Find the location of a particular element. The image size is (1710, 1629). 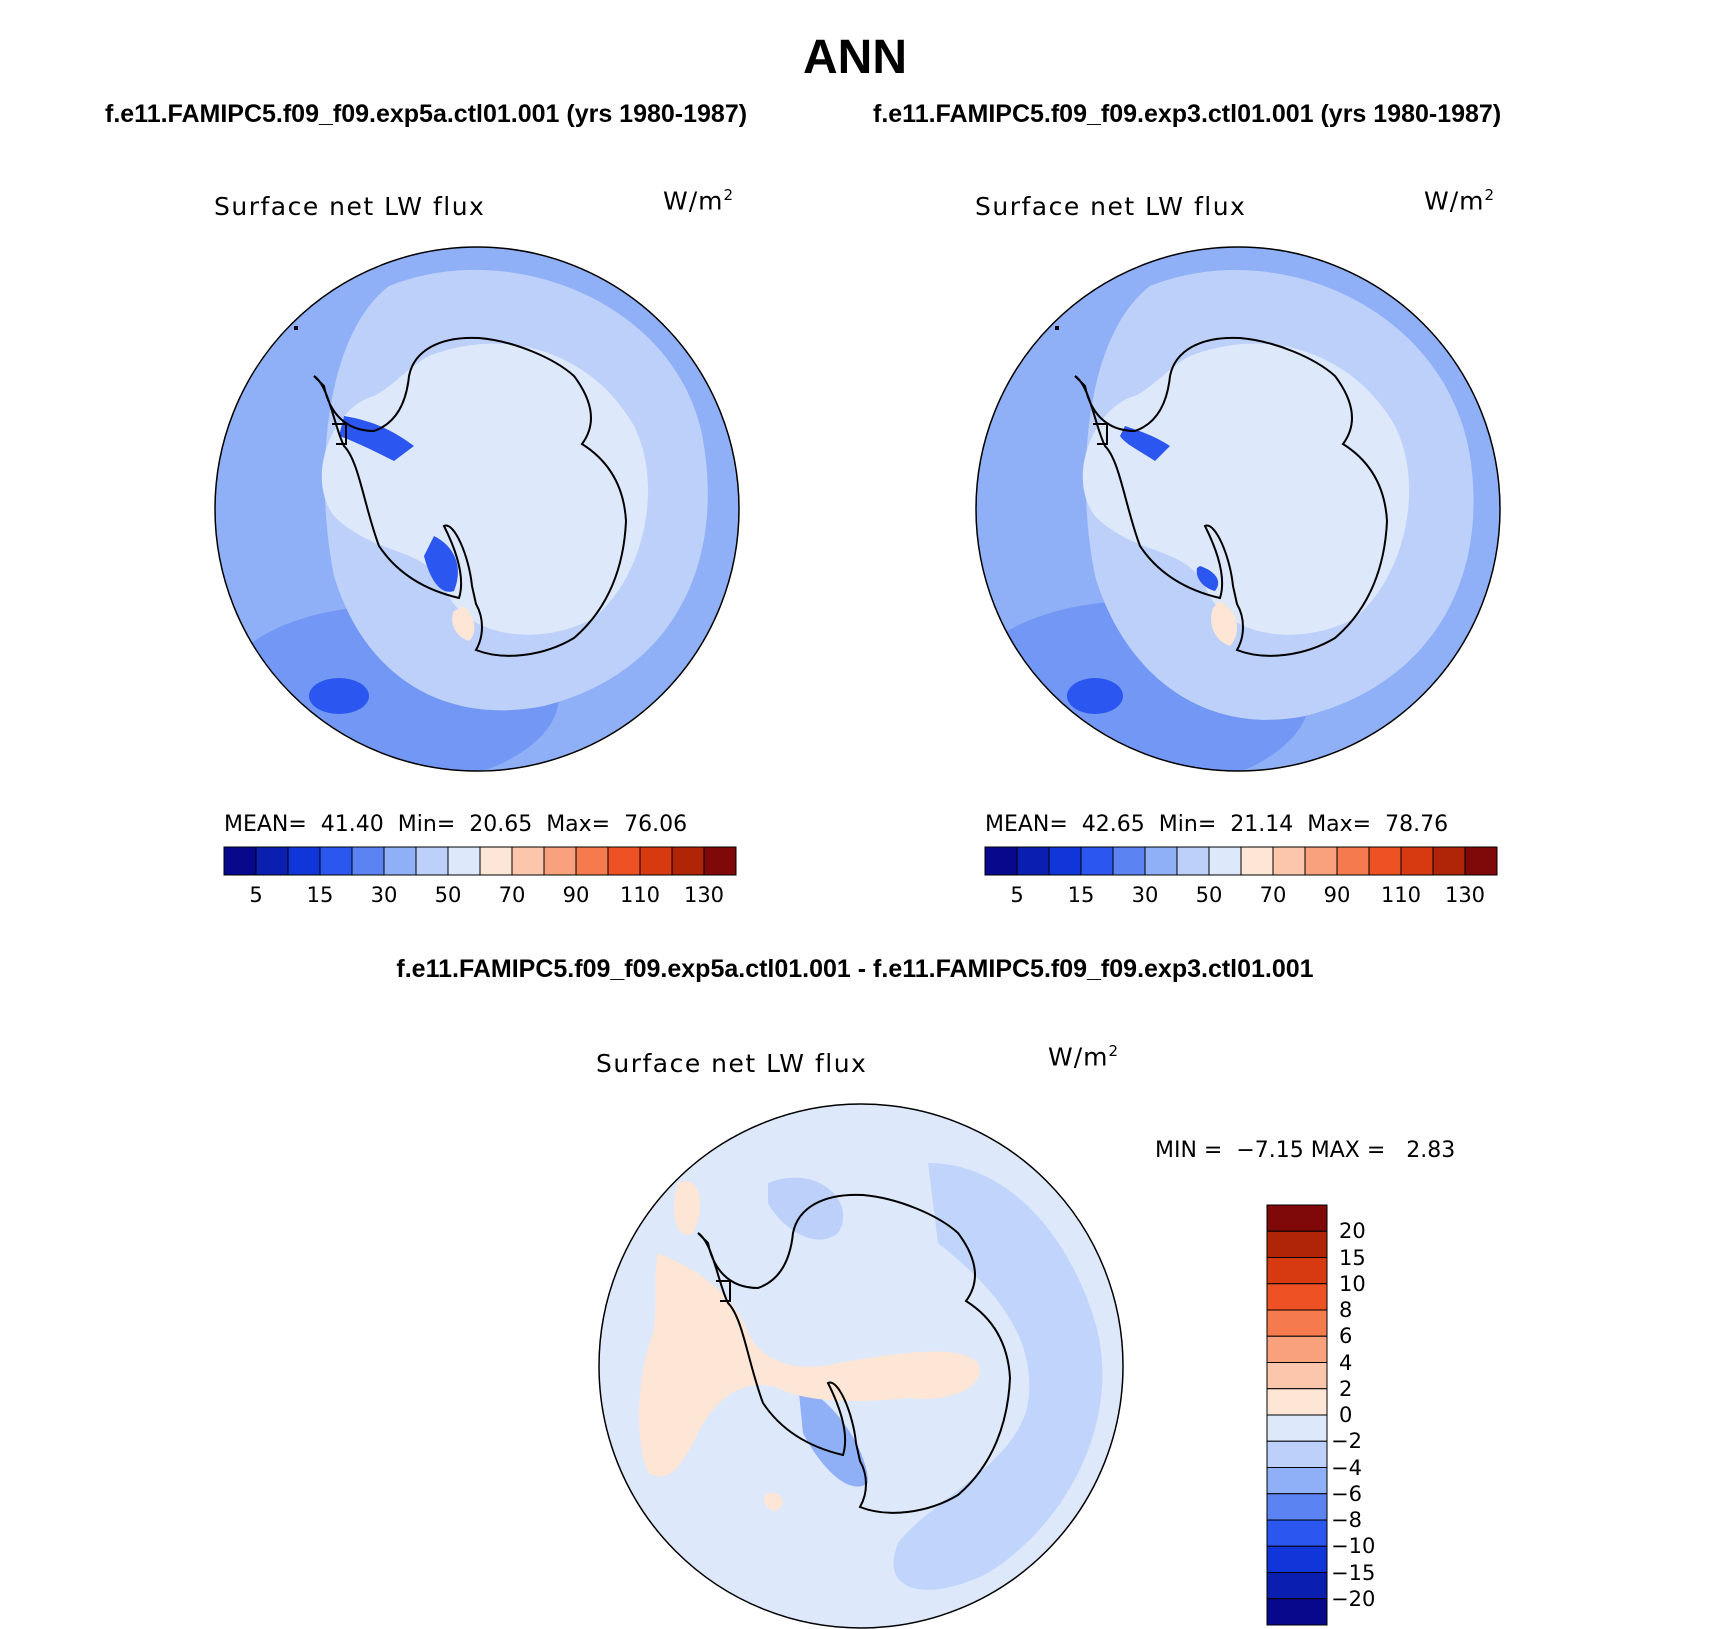

panel1-colorbar-tick-label: 15 is located at coordinates (320, 895).